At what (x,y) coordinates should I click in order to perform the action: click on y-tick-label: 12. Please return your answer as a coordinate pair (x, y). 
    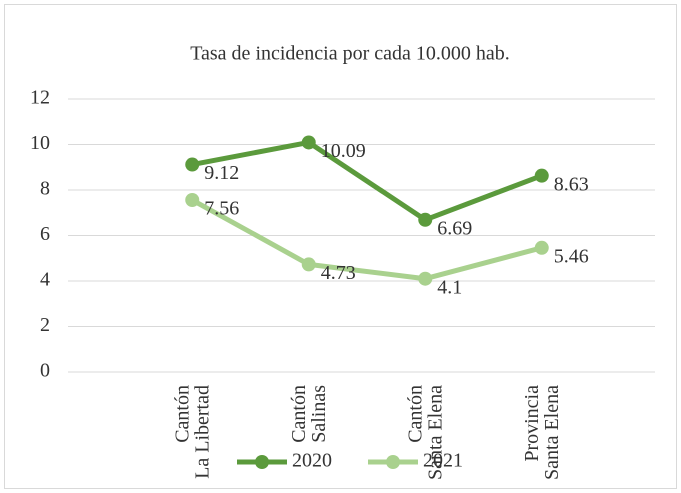
    Looking at the image, I should click on (40, 98).